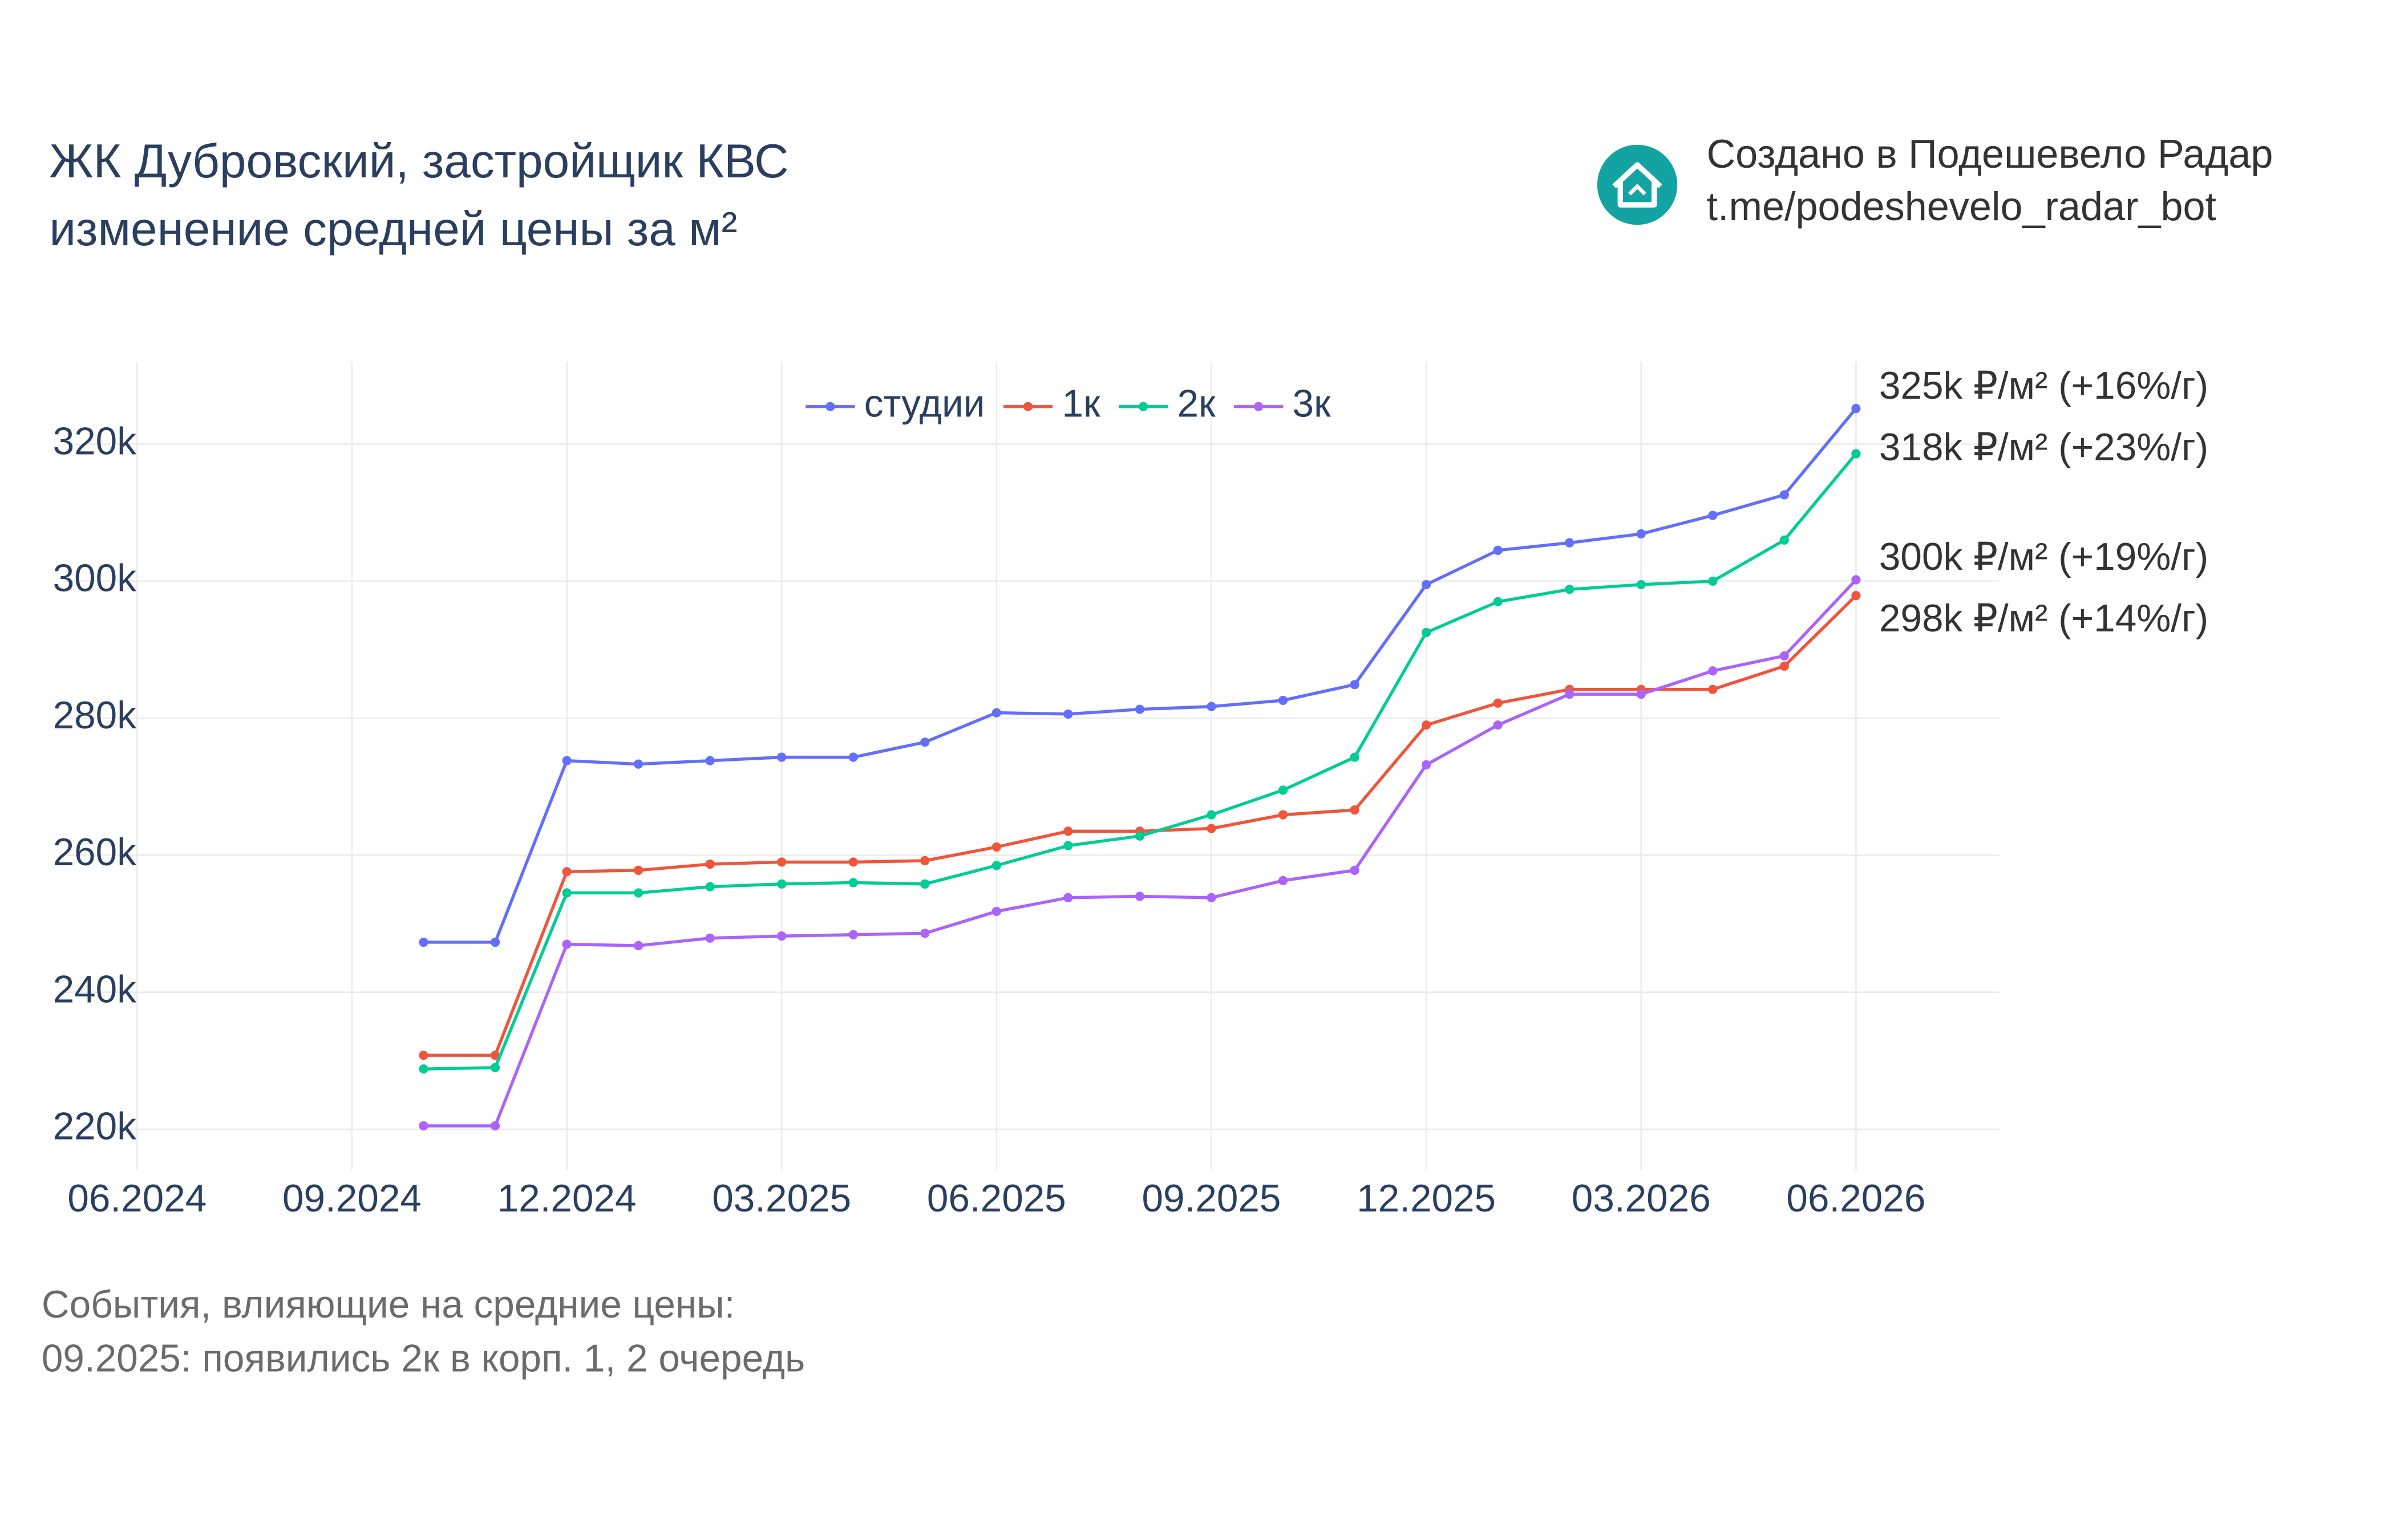 The height and width of the screenshot is (1540, 2396). I want to click on y-tick-label: 320k, so click(95, 442).